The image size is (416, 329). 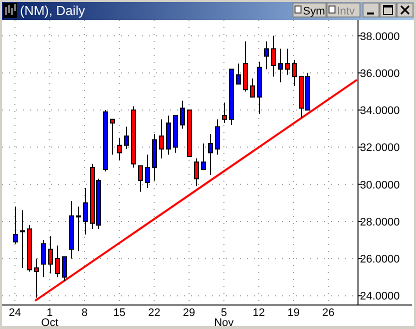 What do you see at coordinates (380, 74) in the screenshot?
I see `y-tick-label: 36.0000` at bounding box center [380, 74].